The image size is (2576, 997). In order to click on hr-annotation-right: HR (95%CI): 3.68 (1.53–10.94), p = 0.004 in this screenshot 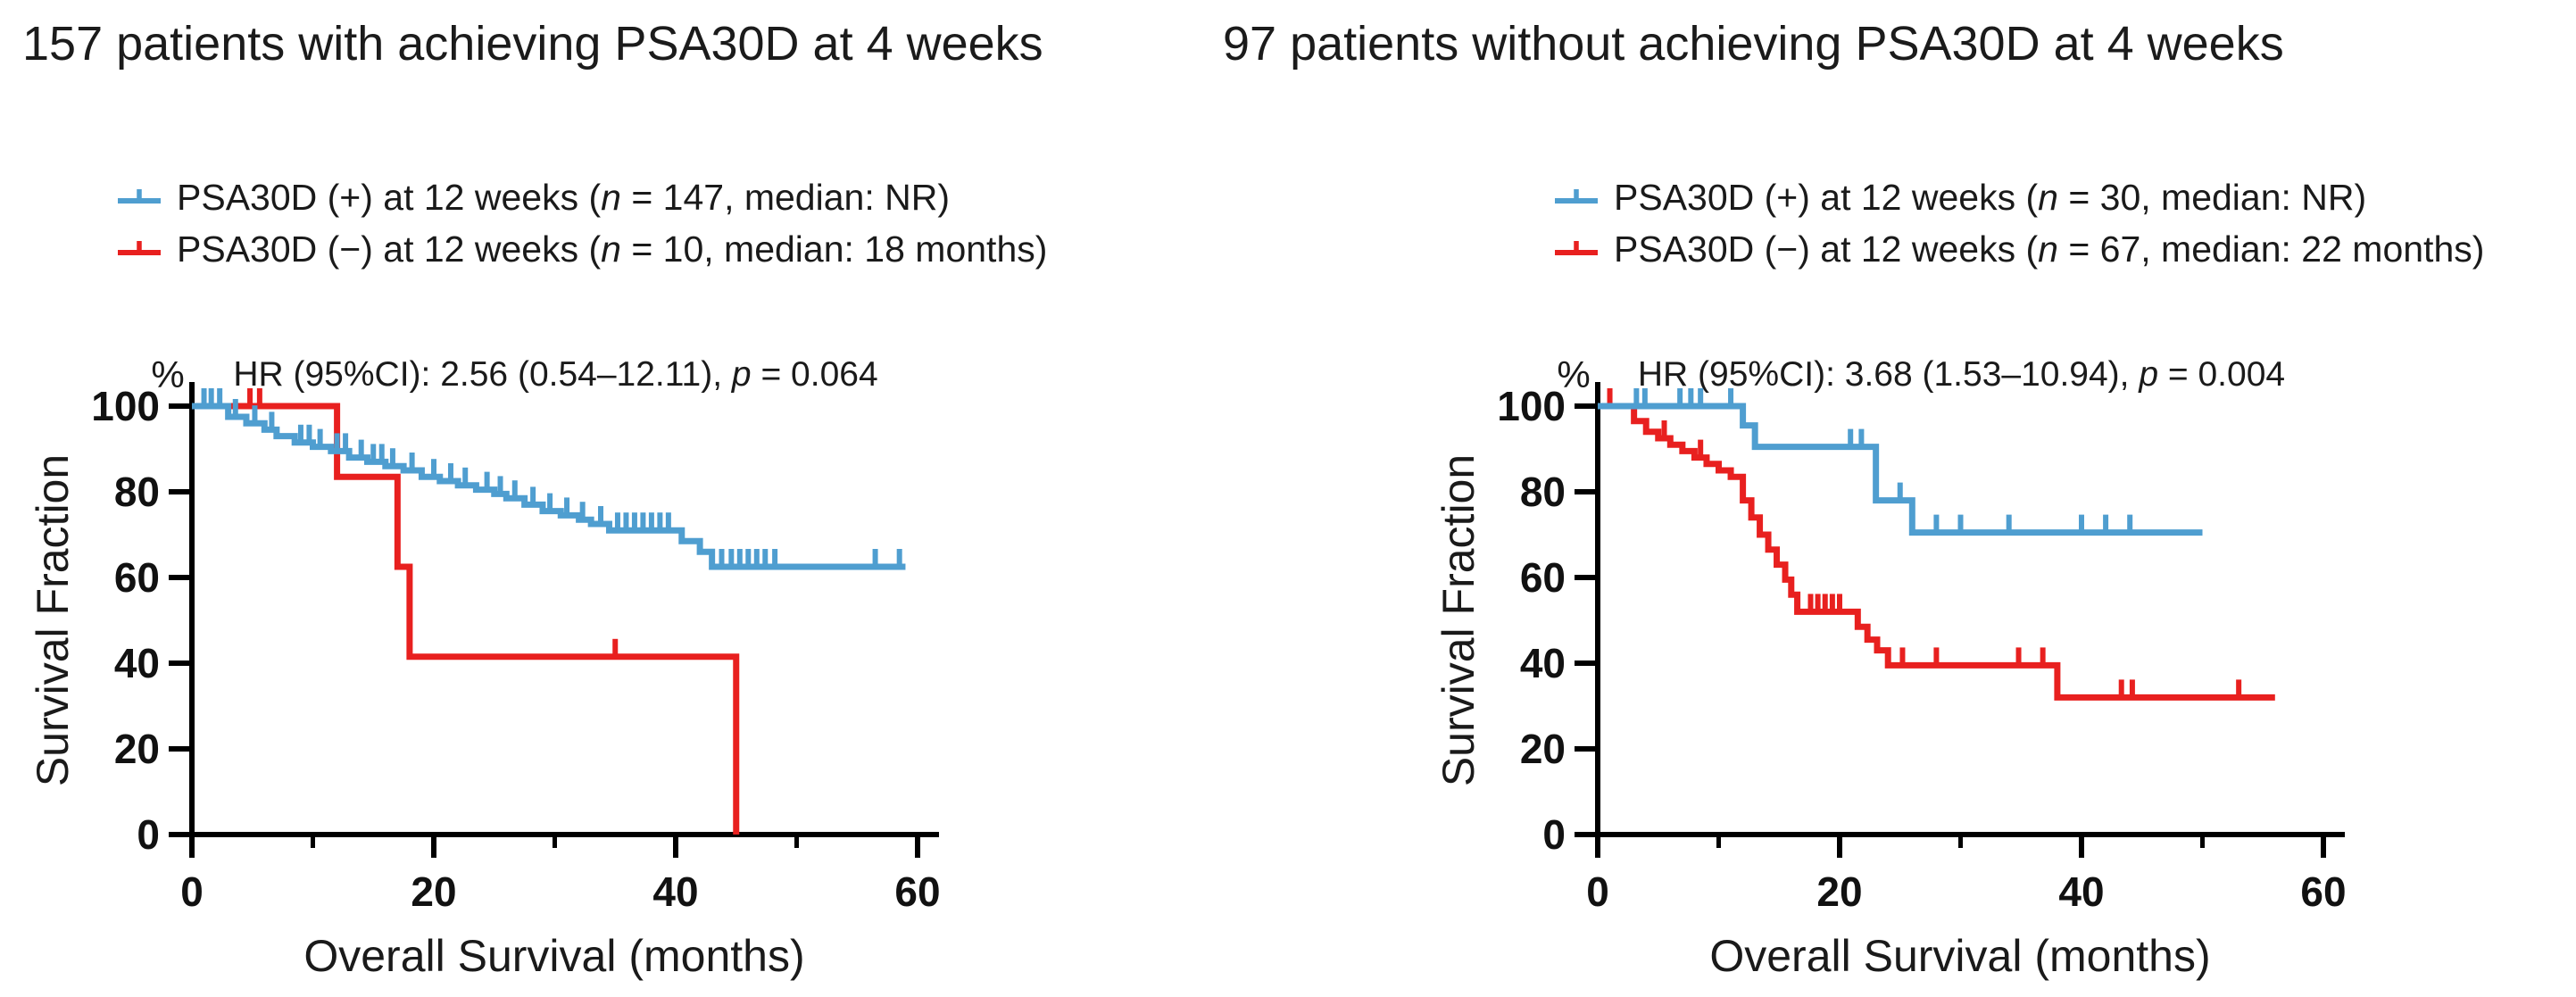, I will do `click(1961, 374)`.